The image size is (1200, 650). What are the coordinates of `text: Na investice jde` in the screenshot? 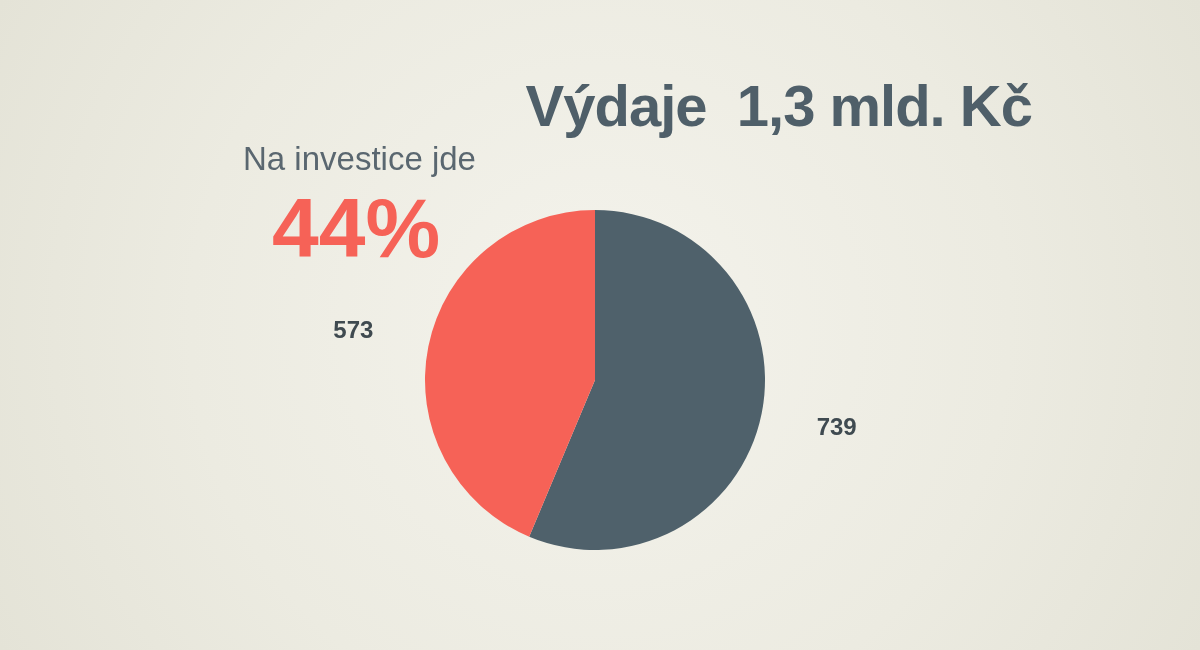 It's located at (359, 159).